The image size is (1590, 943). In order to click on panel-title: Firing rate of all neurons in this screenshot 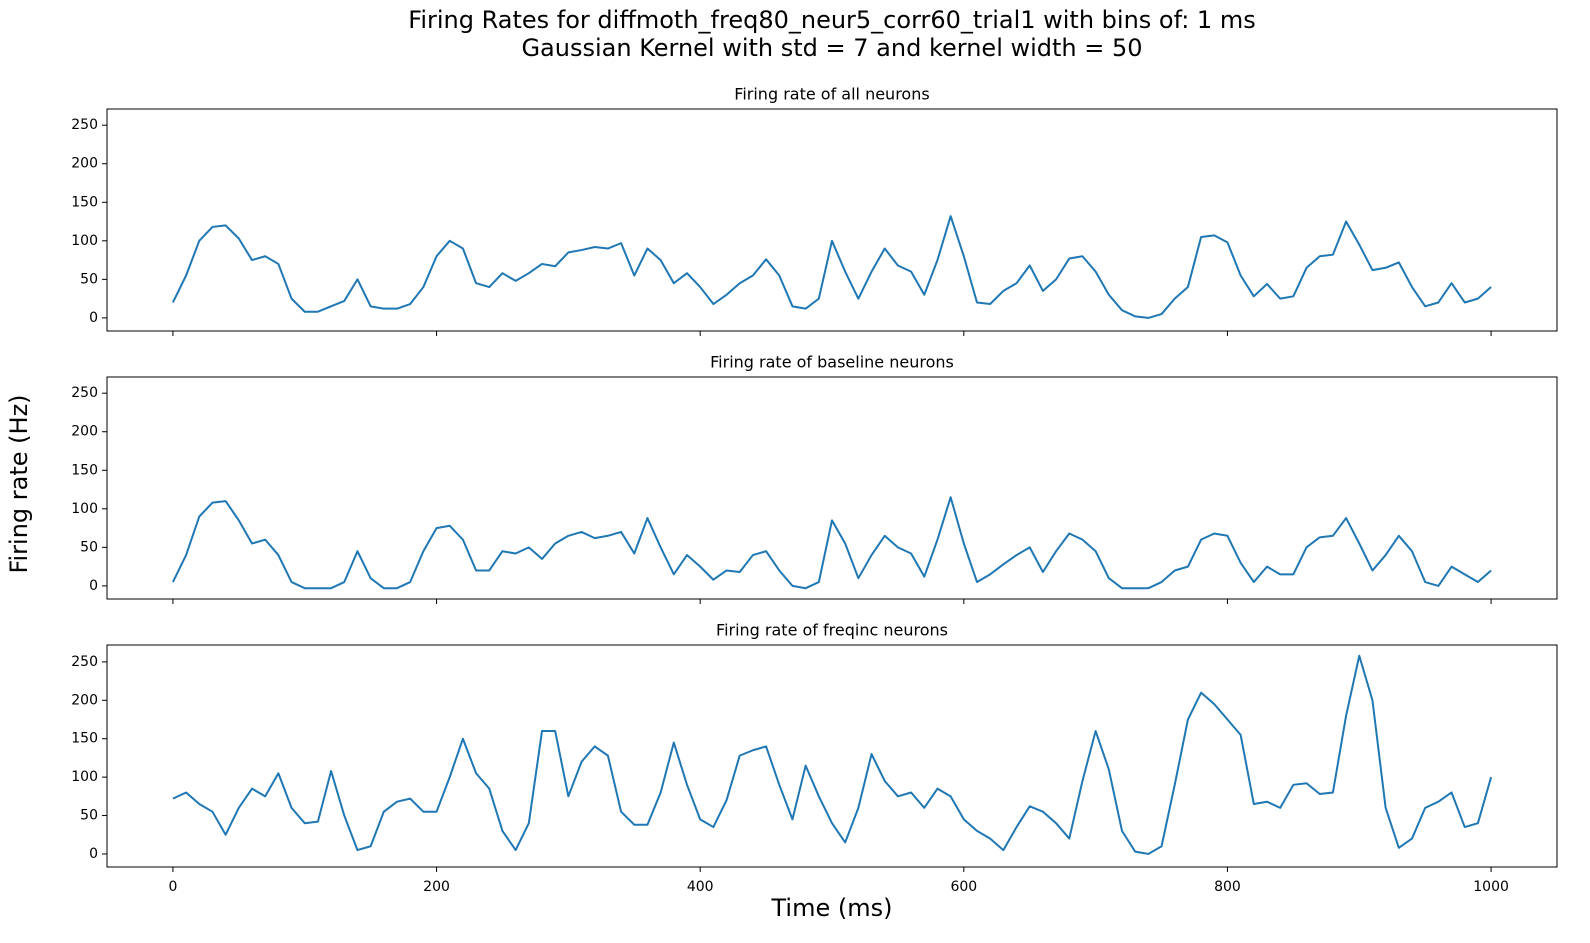, I will do `click(831, 94)`.